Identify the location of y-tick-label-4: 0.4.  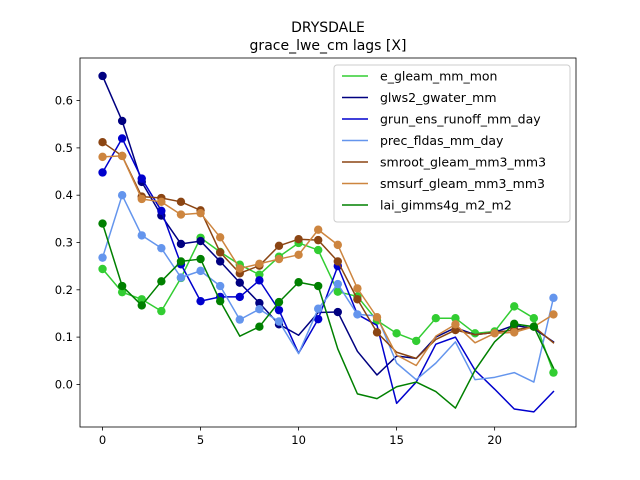
(64, 195).